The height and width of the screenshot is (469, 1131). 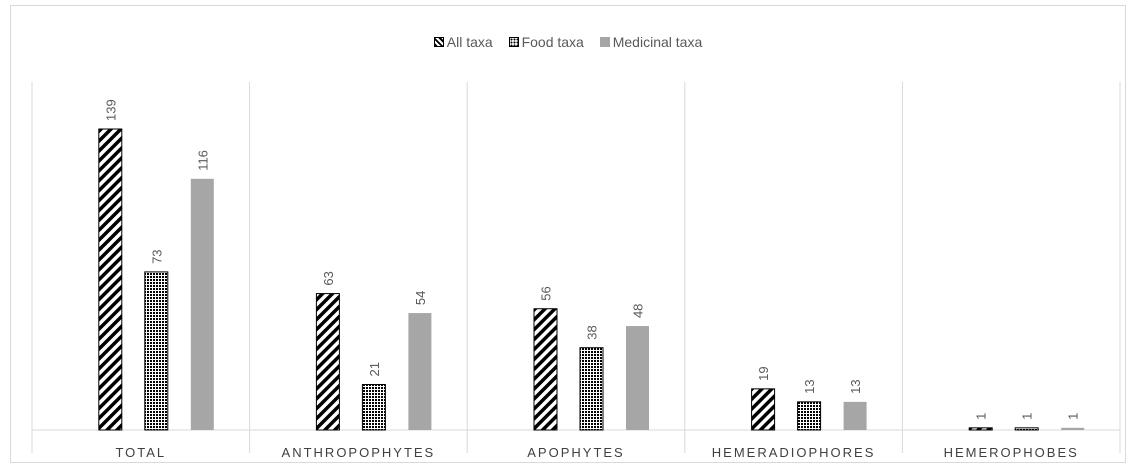 I want to click on data-label-all-taxa: 56, so click(x=546, y=293).